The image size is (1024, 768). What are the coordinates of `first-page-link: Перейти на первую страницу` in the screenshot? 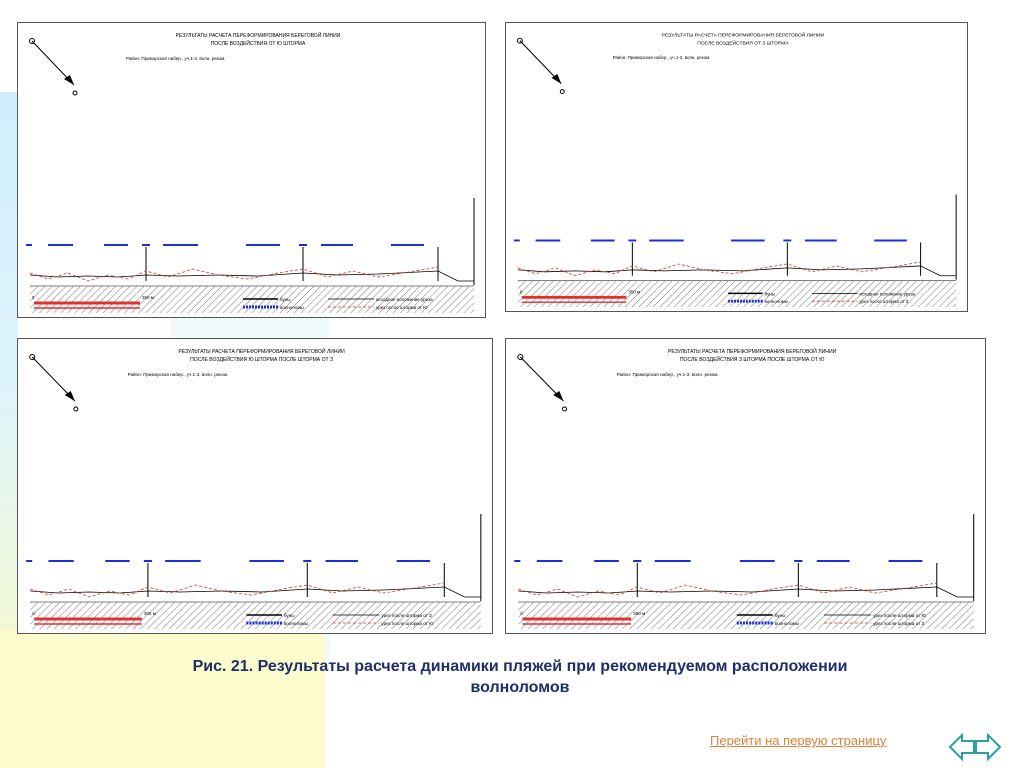 It's located at (798, 740).